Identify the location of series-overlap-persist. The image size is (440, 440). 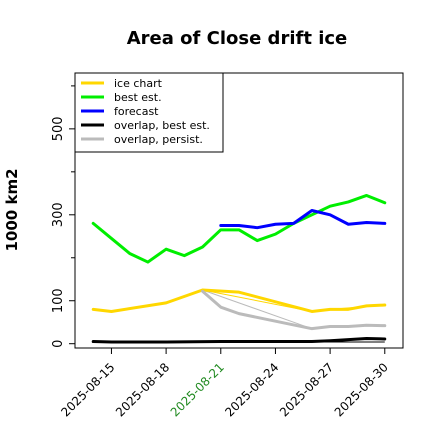
(294, 310).